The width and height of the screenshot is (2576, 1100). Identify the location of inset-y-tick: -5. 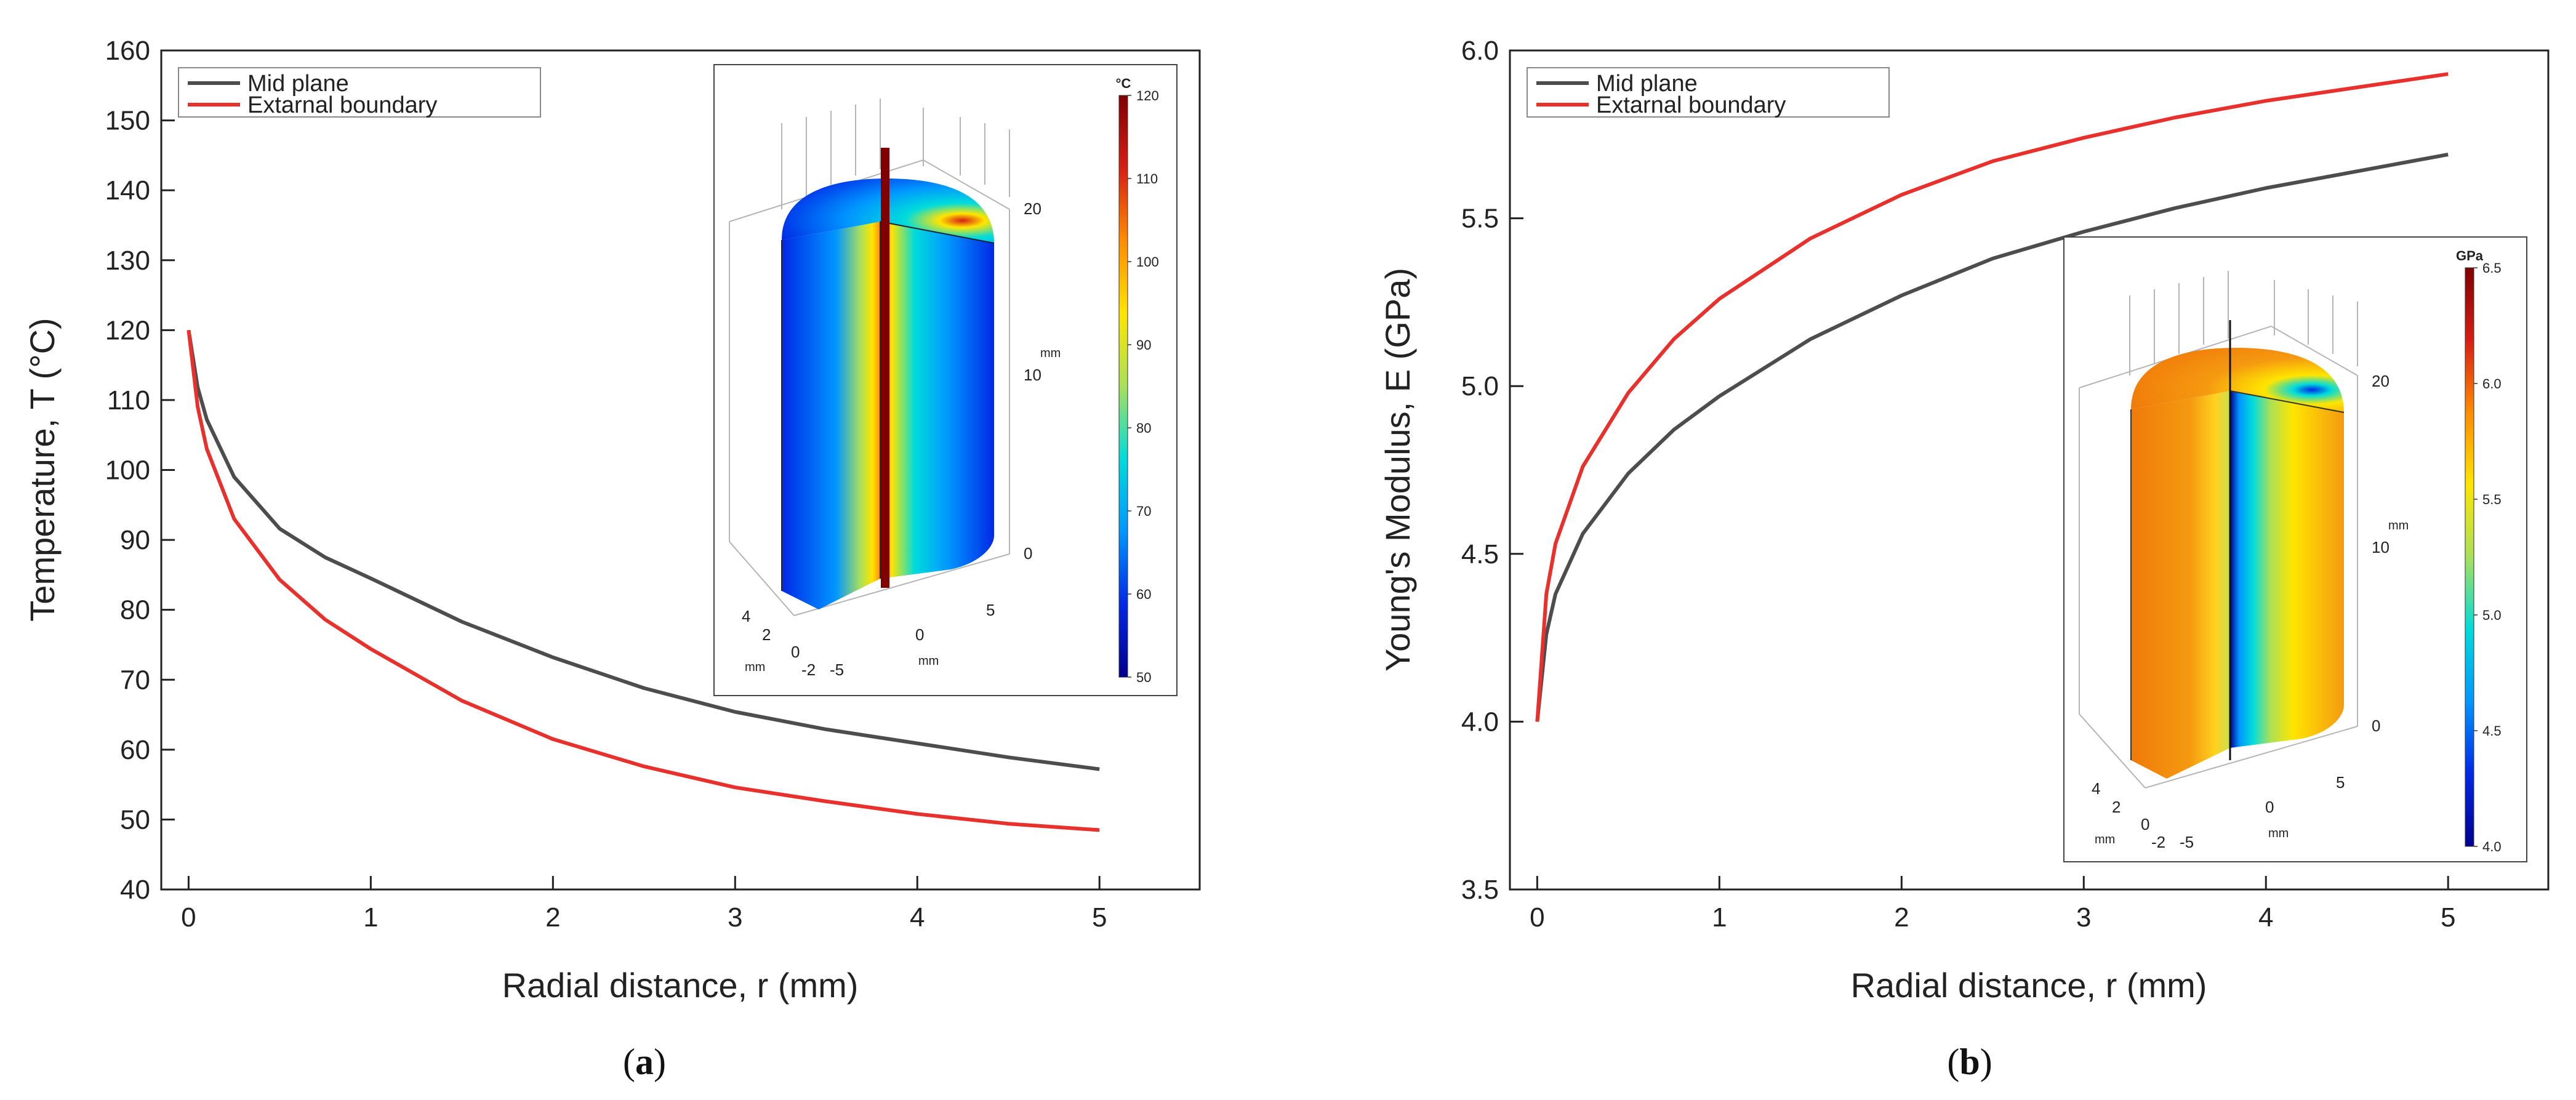
(837, 669).